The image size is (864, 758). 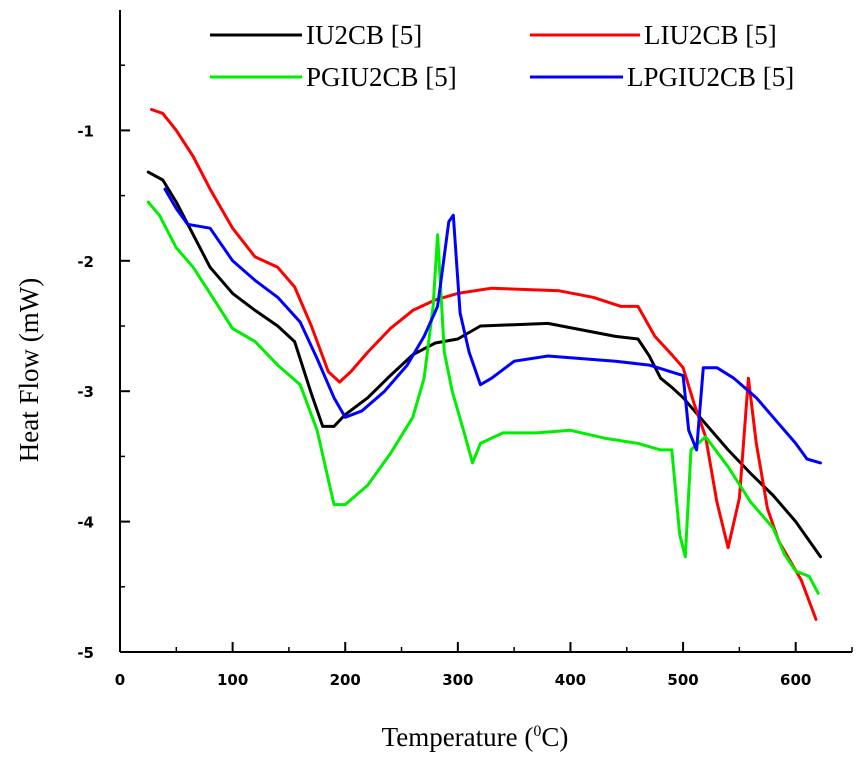 What do you see at coordinates (85, 653) in the screenshot?
I see `y-tick-label: -5` at bounding box center [85, 653].